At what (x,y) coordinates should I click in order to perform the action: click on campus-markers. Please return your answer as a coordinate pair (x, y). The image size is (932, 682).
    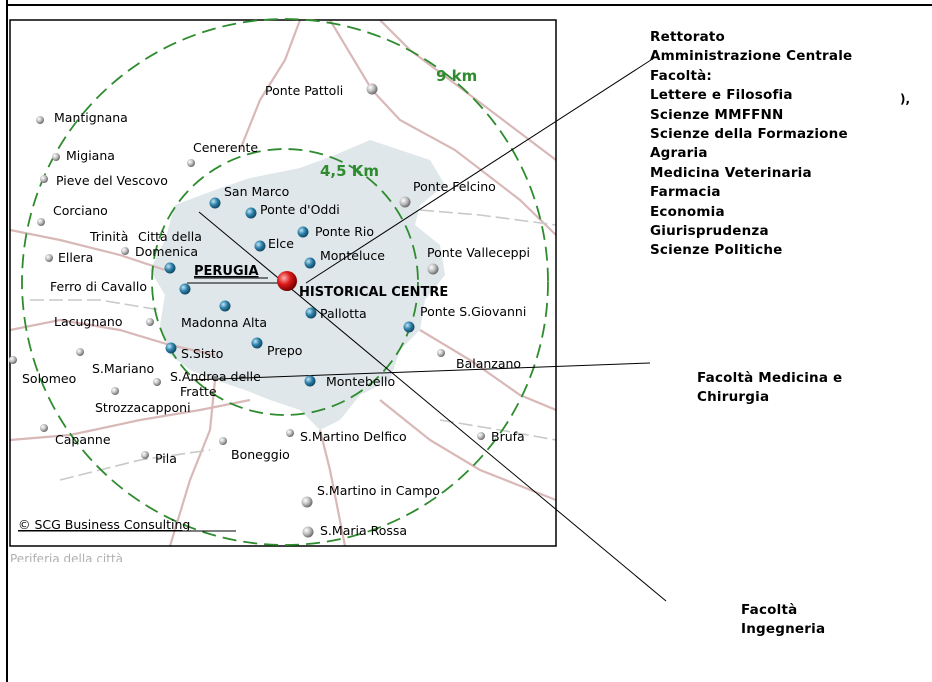
    Looking at the image, I should click on (289, 292).